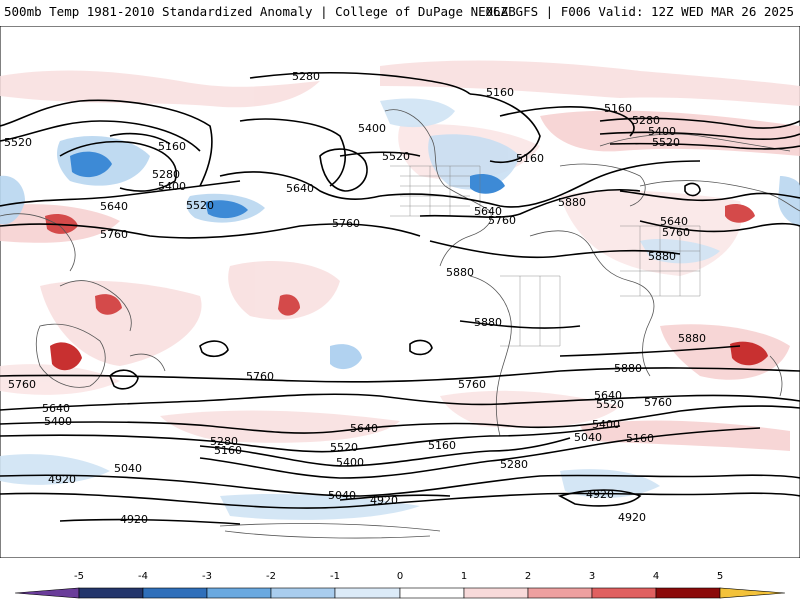  Describe the element at coordinates (335, 576) in the screenshot. I see `colorbar-tick: -1` at that location.